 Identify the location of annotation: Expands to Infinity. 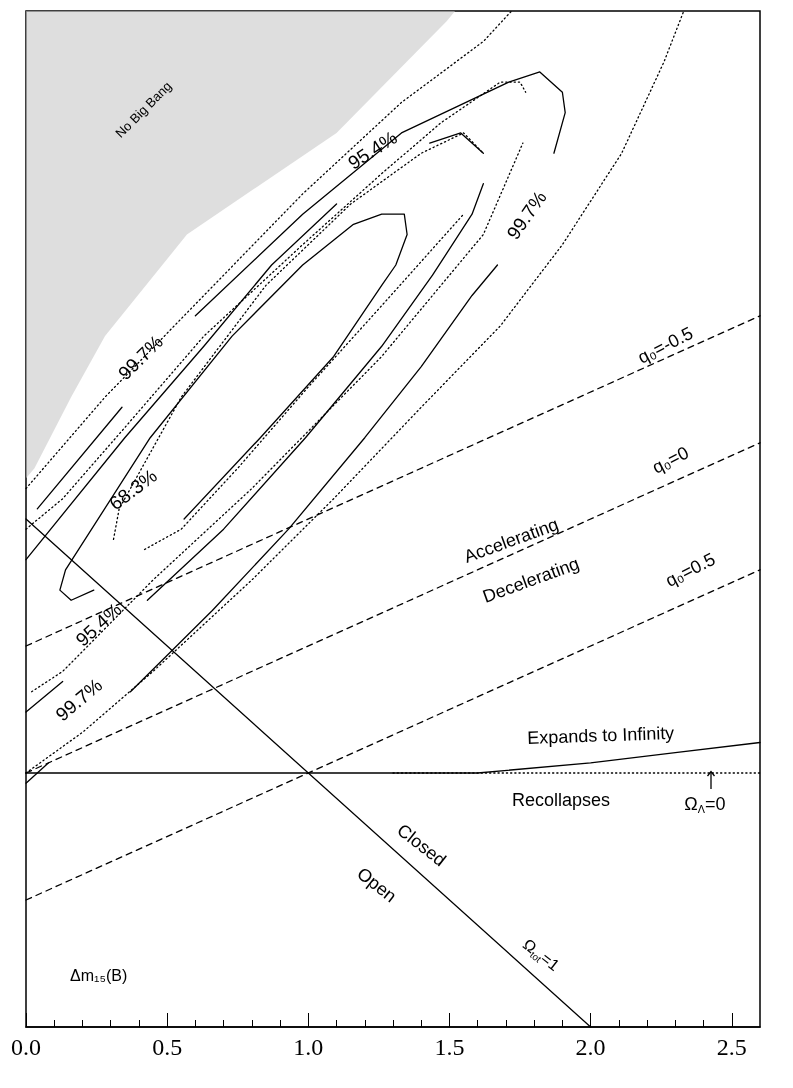
(600, 735).